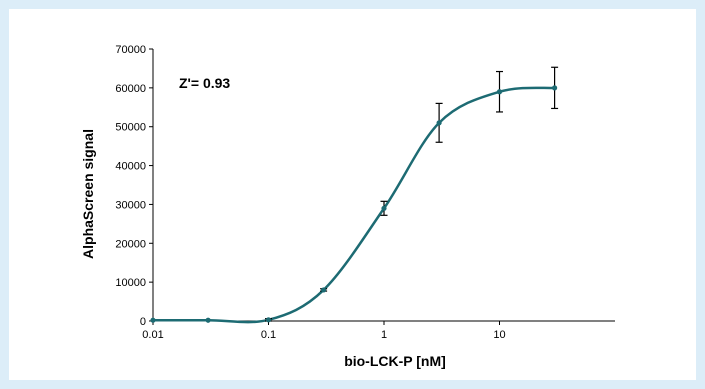 The image size is (705, 389). I want to click on y-tick-label: 70000, so click(130, 50).